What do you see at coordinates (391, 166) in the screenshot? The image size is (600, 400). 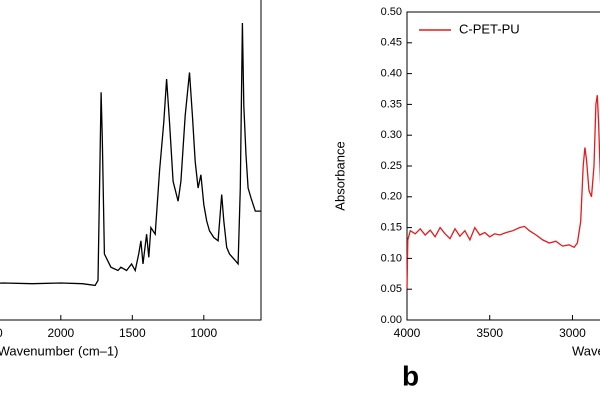 I see `y-tick-label: 0.25` at bounding box center [391, 166].